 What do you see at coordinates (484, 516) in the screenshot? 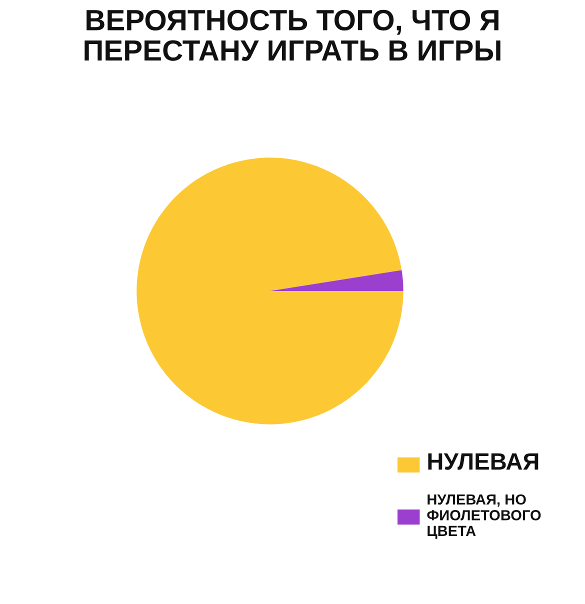
I see `legend-label: НУЛЕВАЯ, НО ФИОЛЕТОВОГО ЦВЕТА` at bounding box center [484, 516].